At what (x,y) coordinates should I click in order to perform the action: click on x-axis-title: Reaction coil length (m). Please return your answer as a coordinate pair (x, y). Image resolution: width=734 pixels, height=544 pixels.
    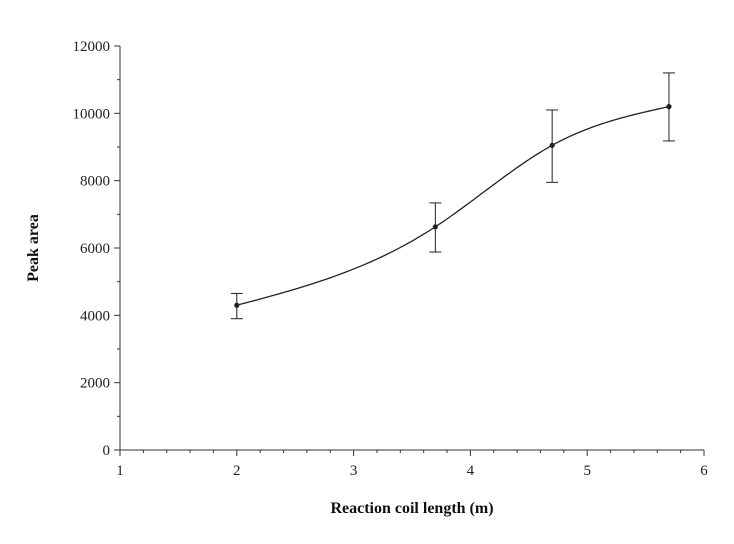
    Looking at the image, I should click on (411, 508).